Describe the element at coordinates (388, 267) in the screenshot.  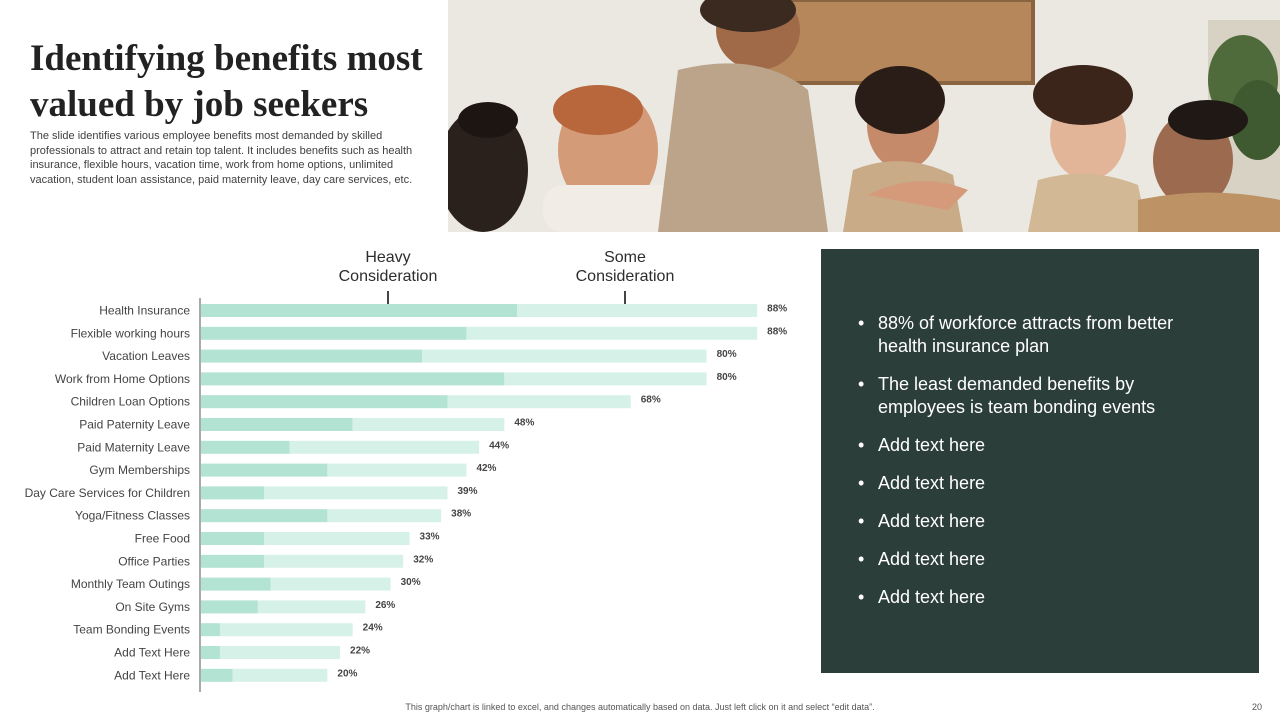
I see `heavy-consideration-heading: Heavy Consideration` at that location.